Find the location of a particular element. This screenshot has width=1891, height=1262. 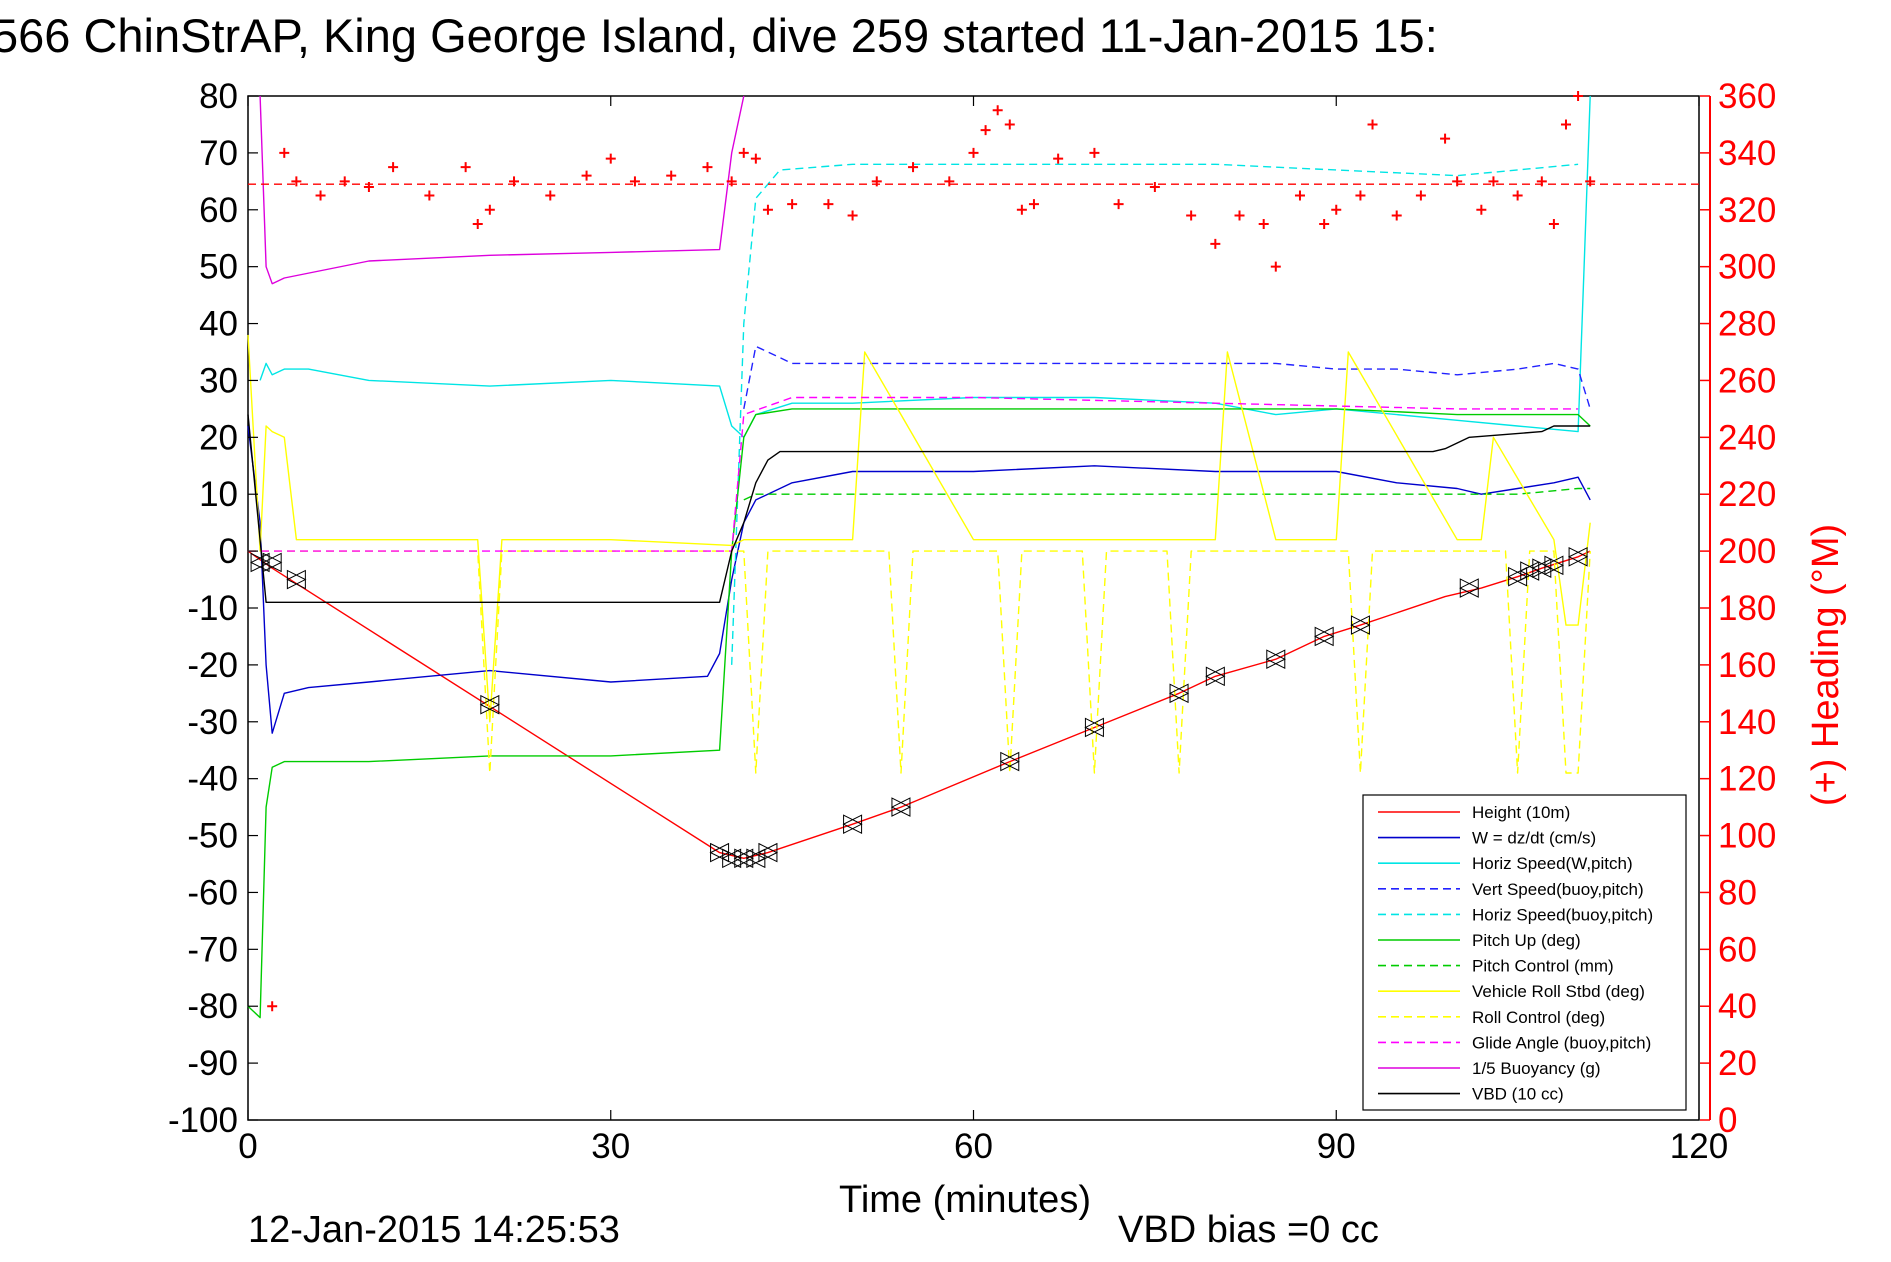

y-right-tick-label: 240 is located at coordinates (1747, 437).